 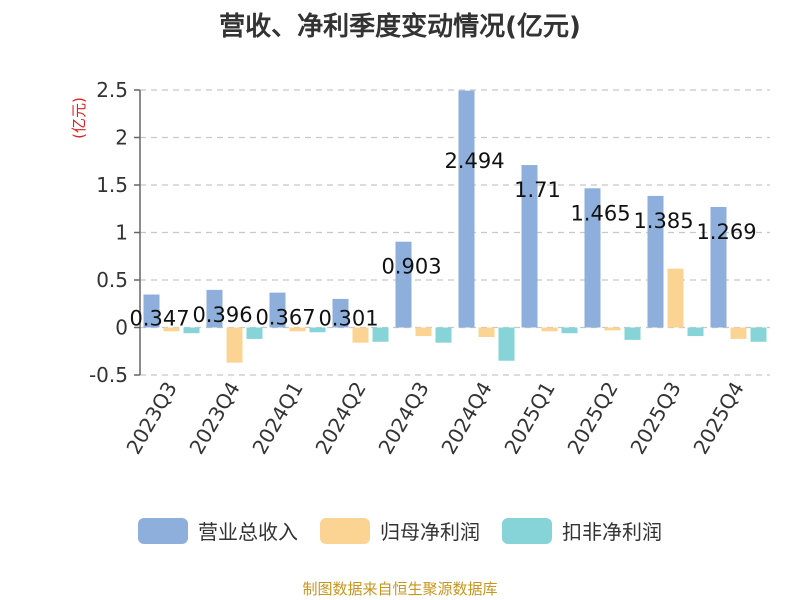 I want to click on y-tick-label: 1.5, so click(x=112, y=185).